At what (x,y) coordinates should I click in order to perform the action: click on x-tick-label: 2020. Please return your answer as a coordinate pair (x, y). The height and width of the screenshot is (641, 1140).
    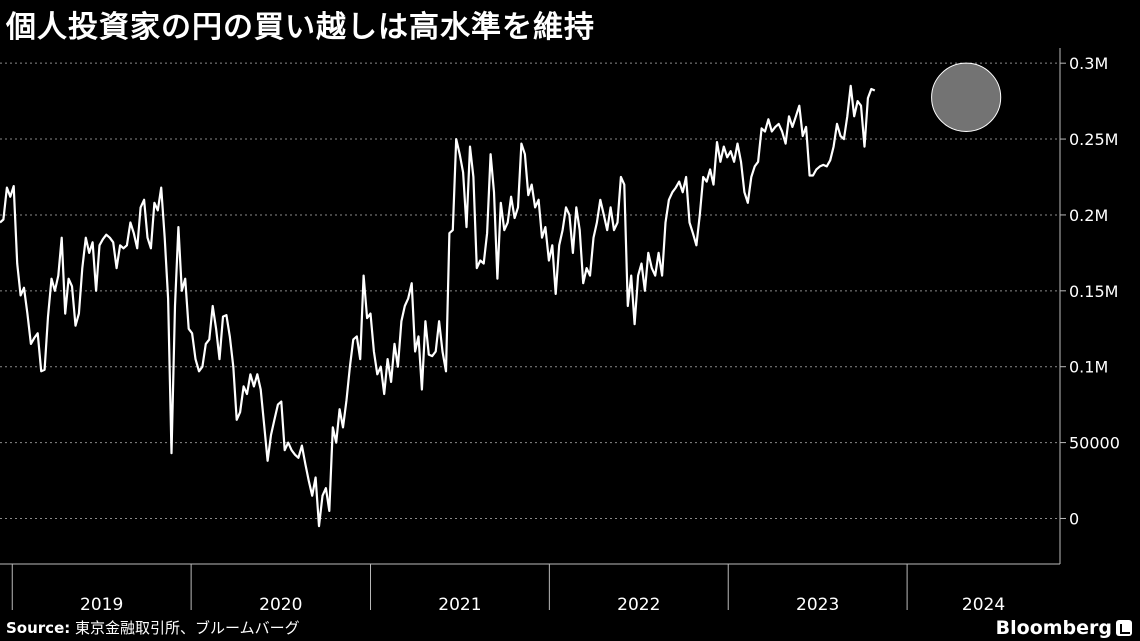
    Looking at the image, I should click on (280, 605).